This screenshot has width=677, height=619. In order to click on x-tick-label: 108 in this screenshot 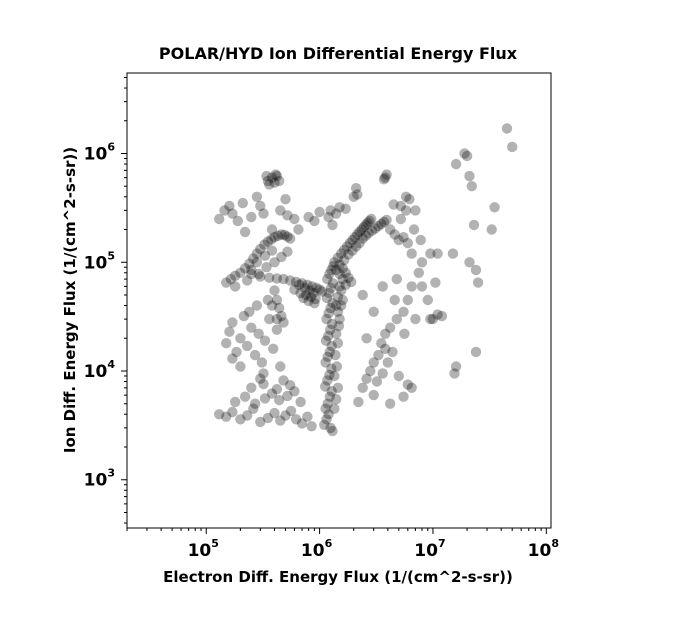, I will do `click(543, 549)`.